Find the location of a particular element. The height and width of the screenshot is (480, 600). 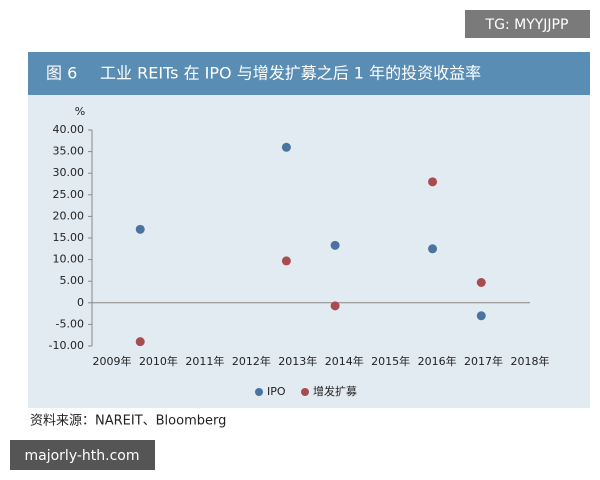

x-tick-label: 2017年 is located at coordinates (483, 361).